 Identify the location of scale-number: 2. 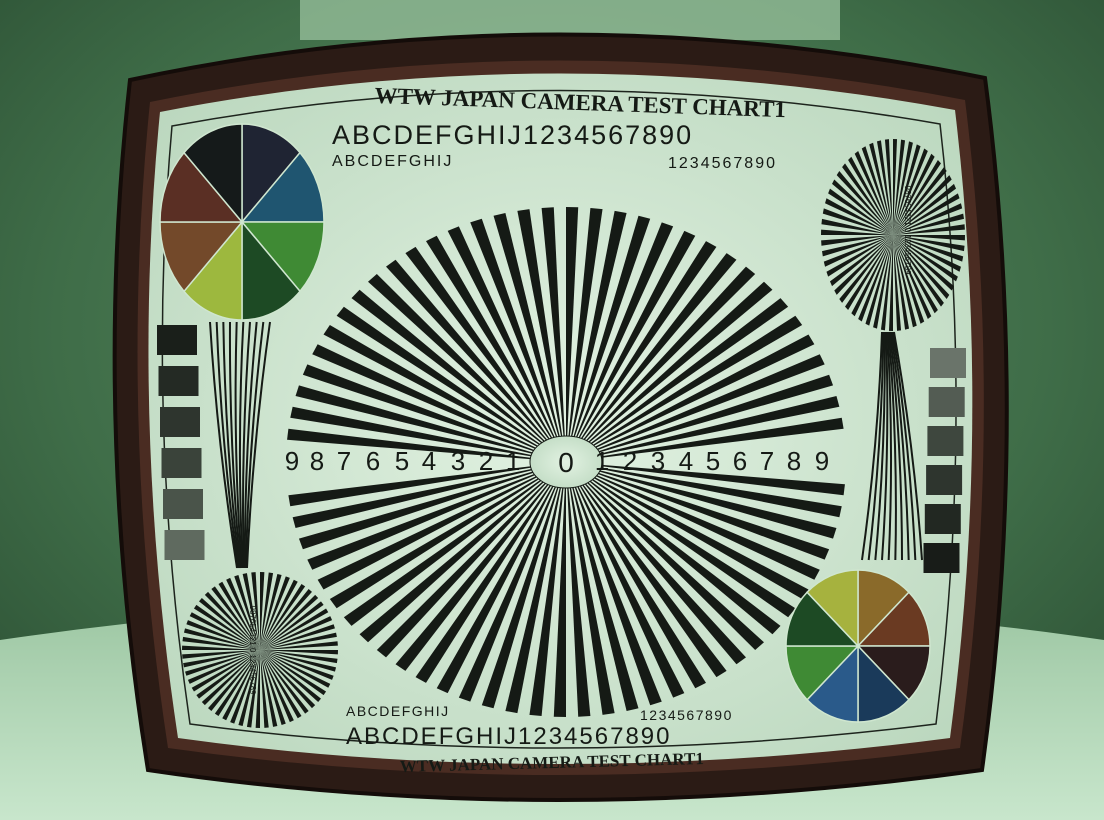
(630, 461).